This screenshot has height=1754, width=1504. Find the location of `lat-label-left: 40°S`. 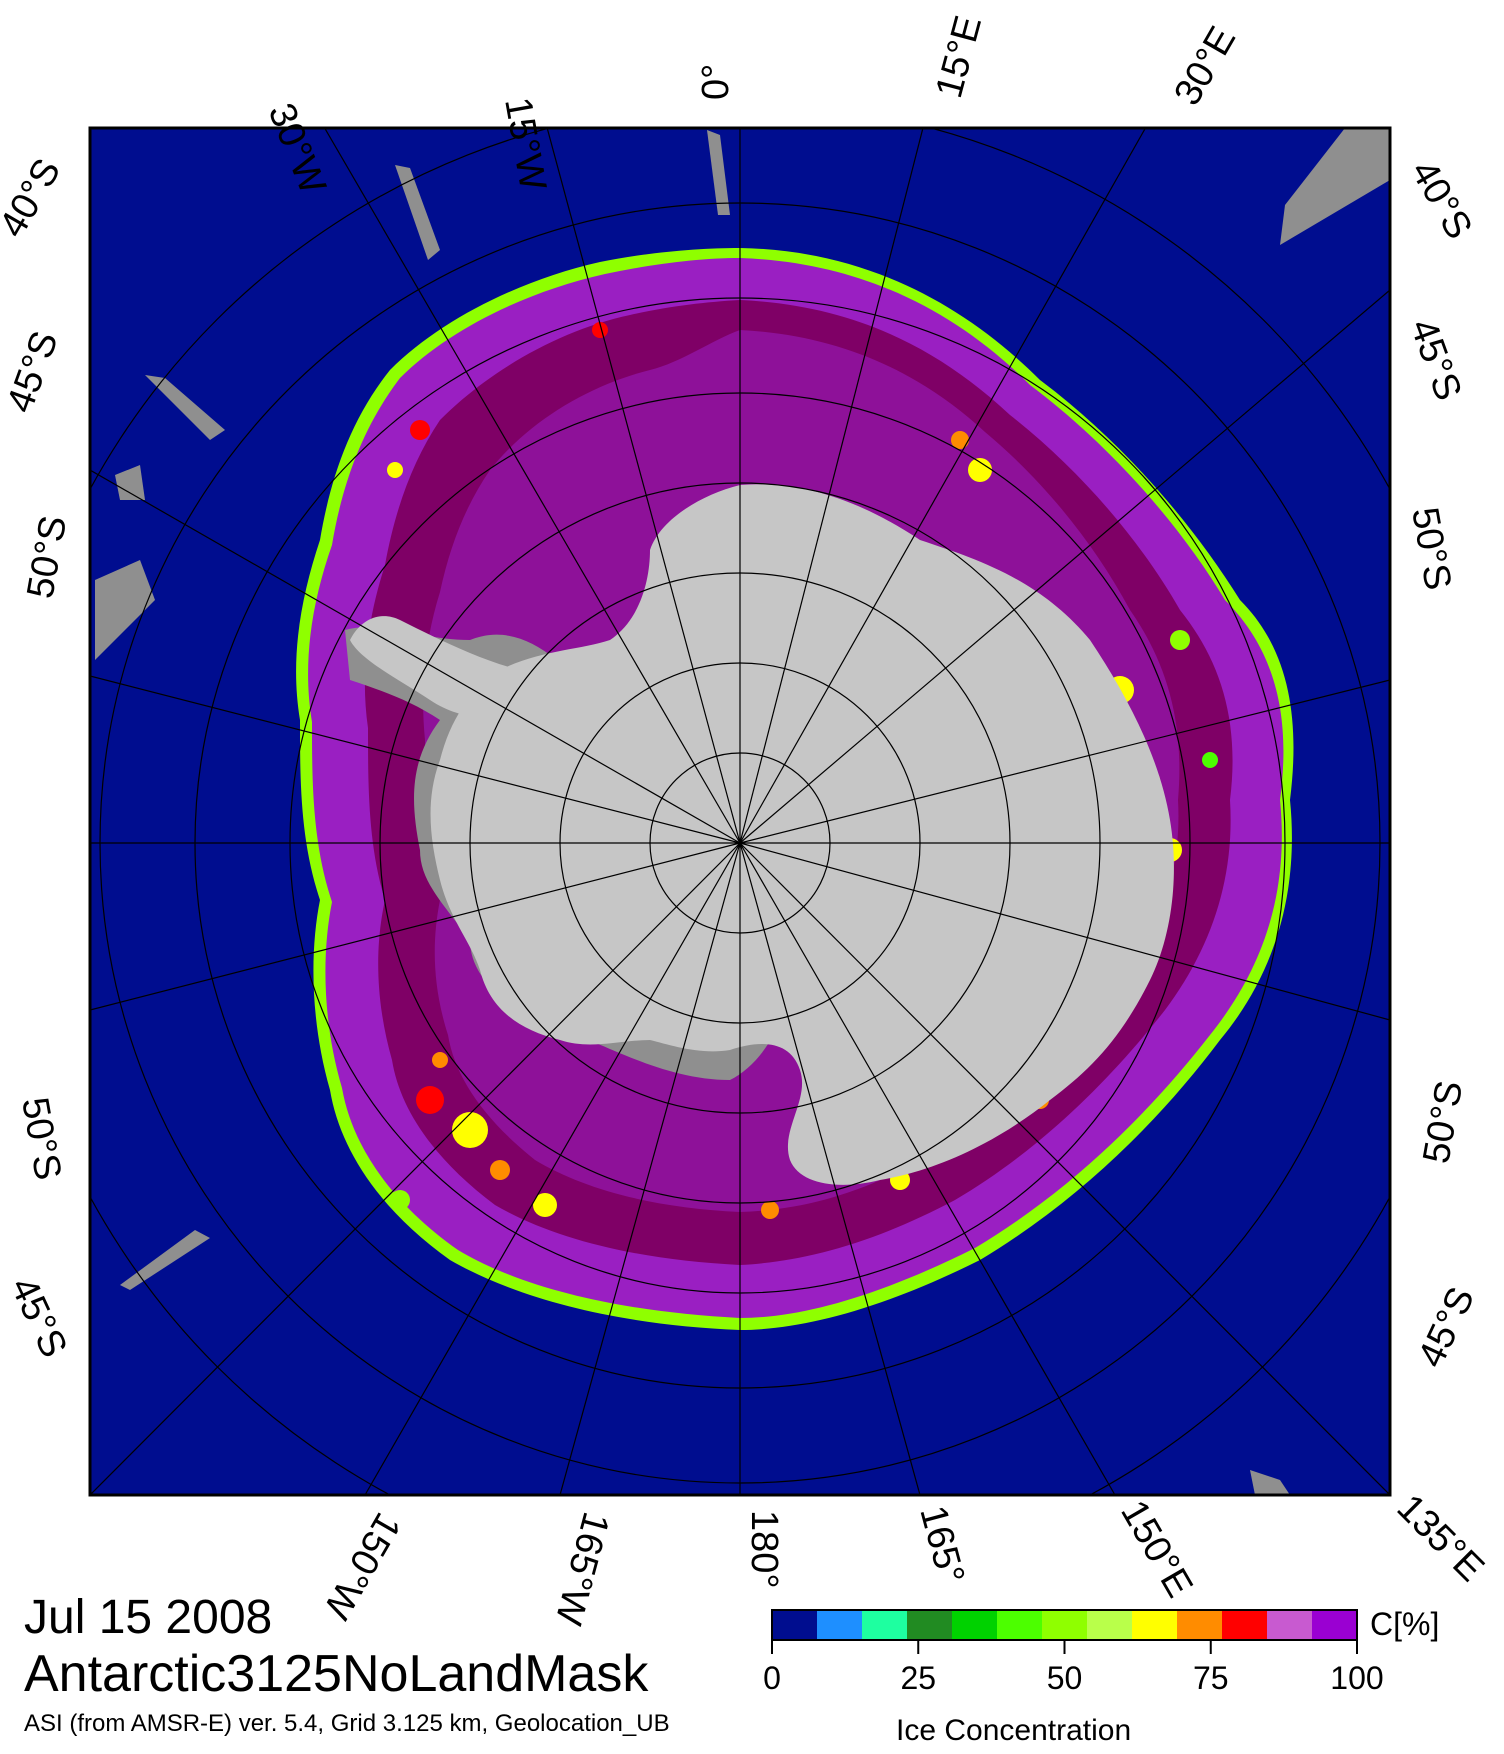

lat-label-left: 40°S is located at coordinates (34, 198).